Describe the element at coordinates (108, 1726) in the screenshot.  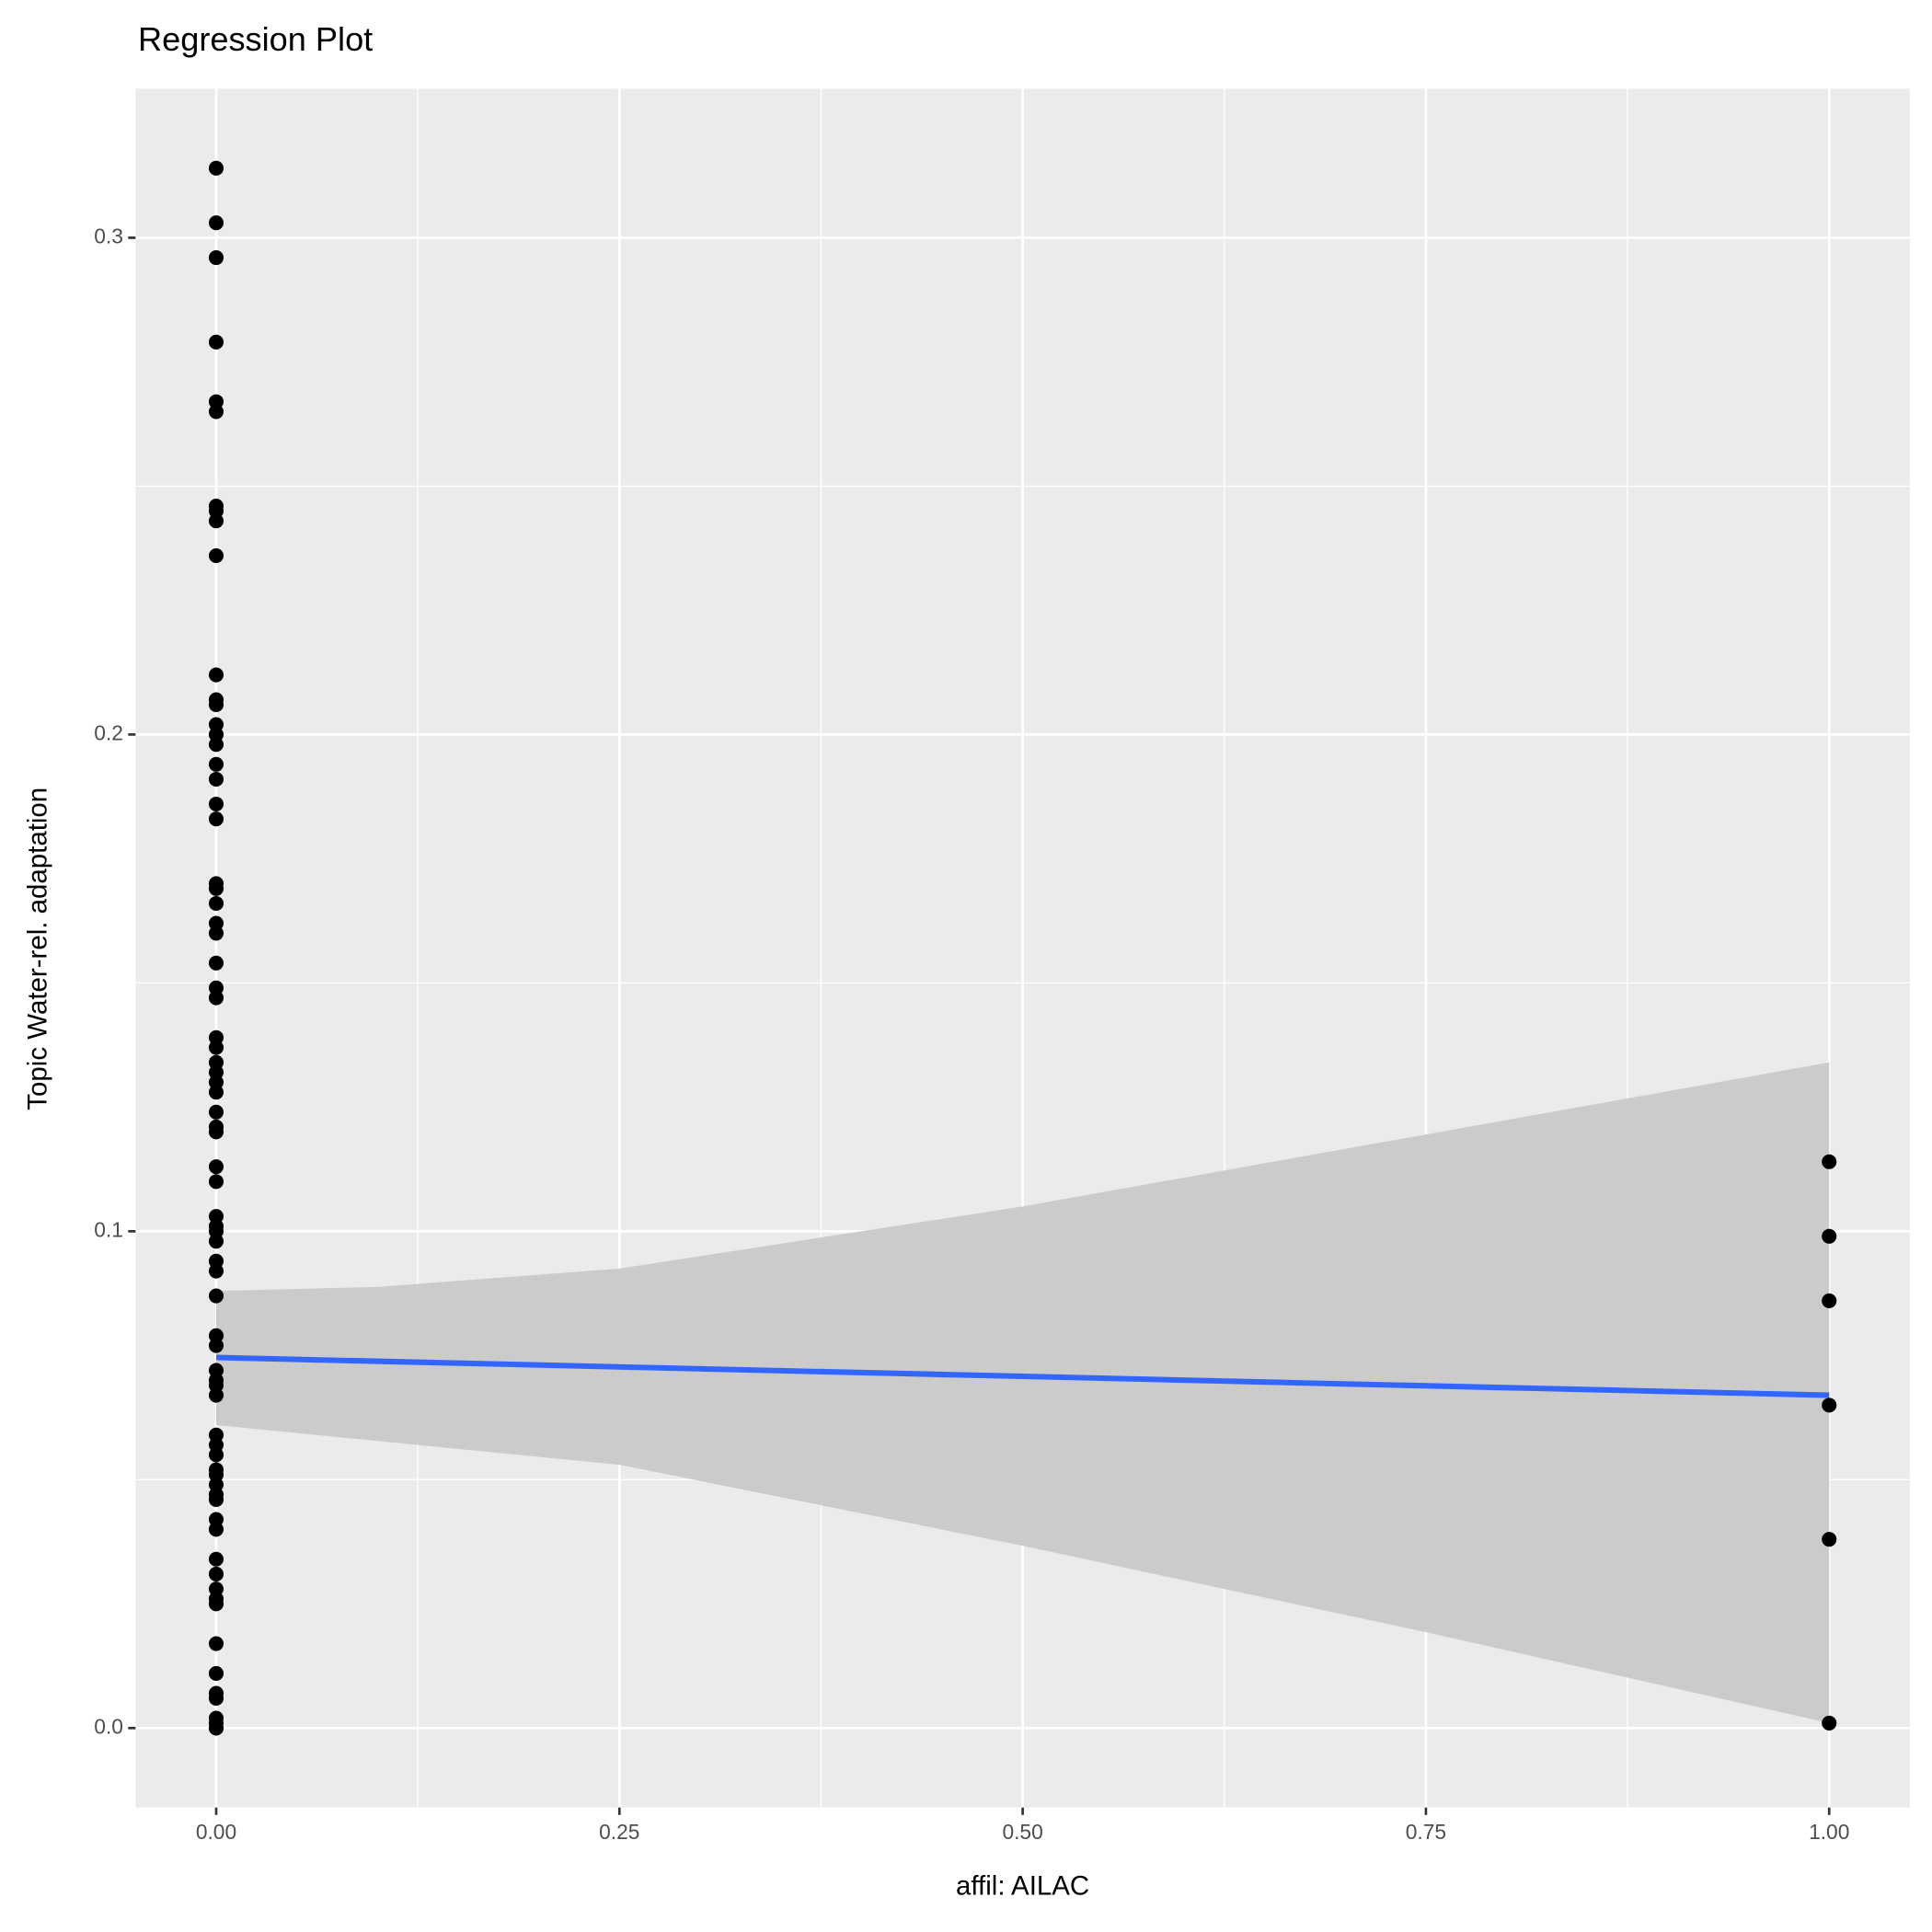
I see `y-tick-label: 0.0` at that location.